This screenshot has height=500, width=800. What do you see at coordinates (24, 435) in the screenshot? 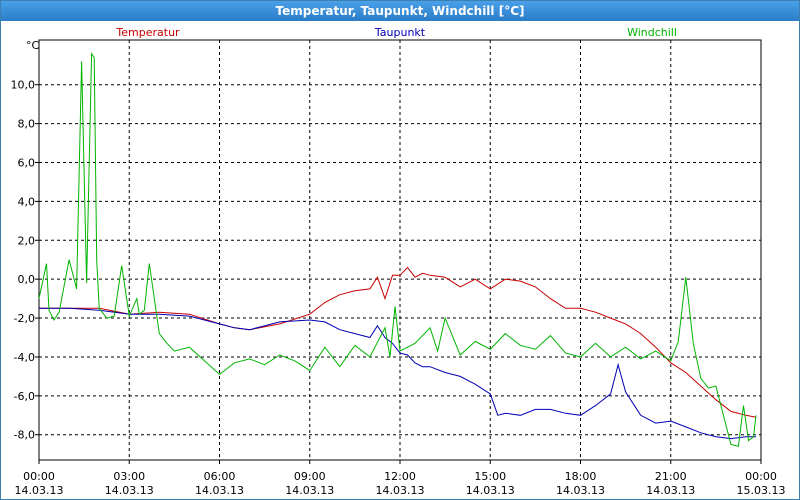
I see `y-tick-label: -8,0` at bounding box center [24, 435].